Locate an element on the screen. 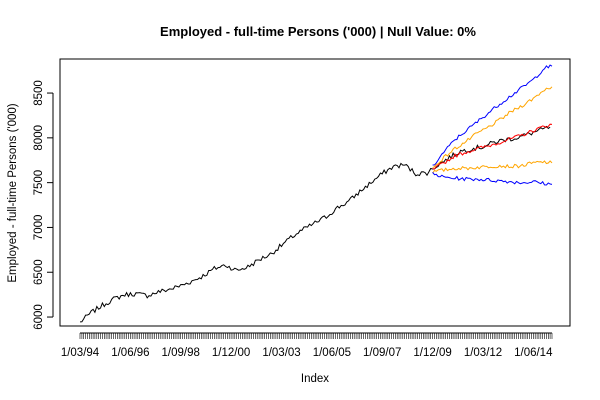 This screenshot has width=600, height=400. x-tick-label: 1/06/96 is located at coordinates (130, 353).